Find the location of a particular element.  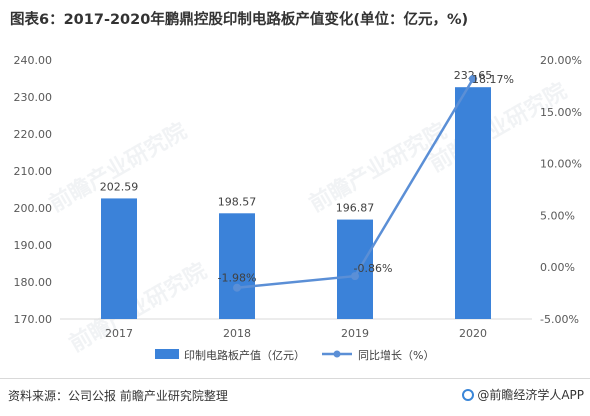

y-left-tick-label: 170.00 is located at coordinates (33, 319).